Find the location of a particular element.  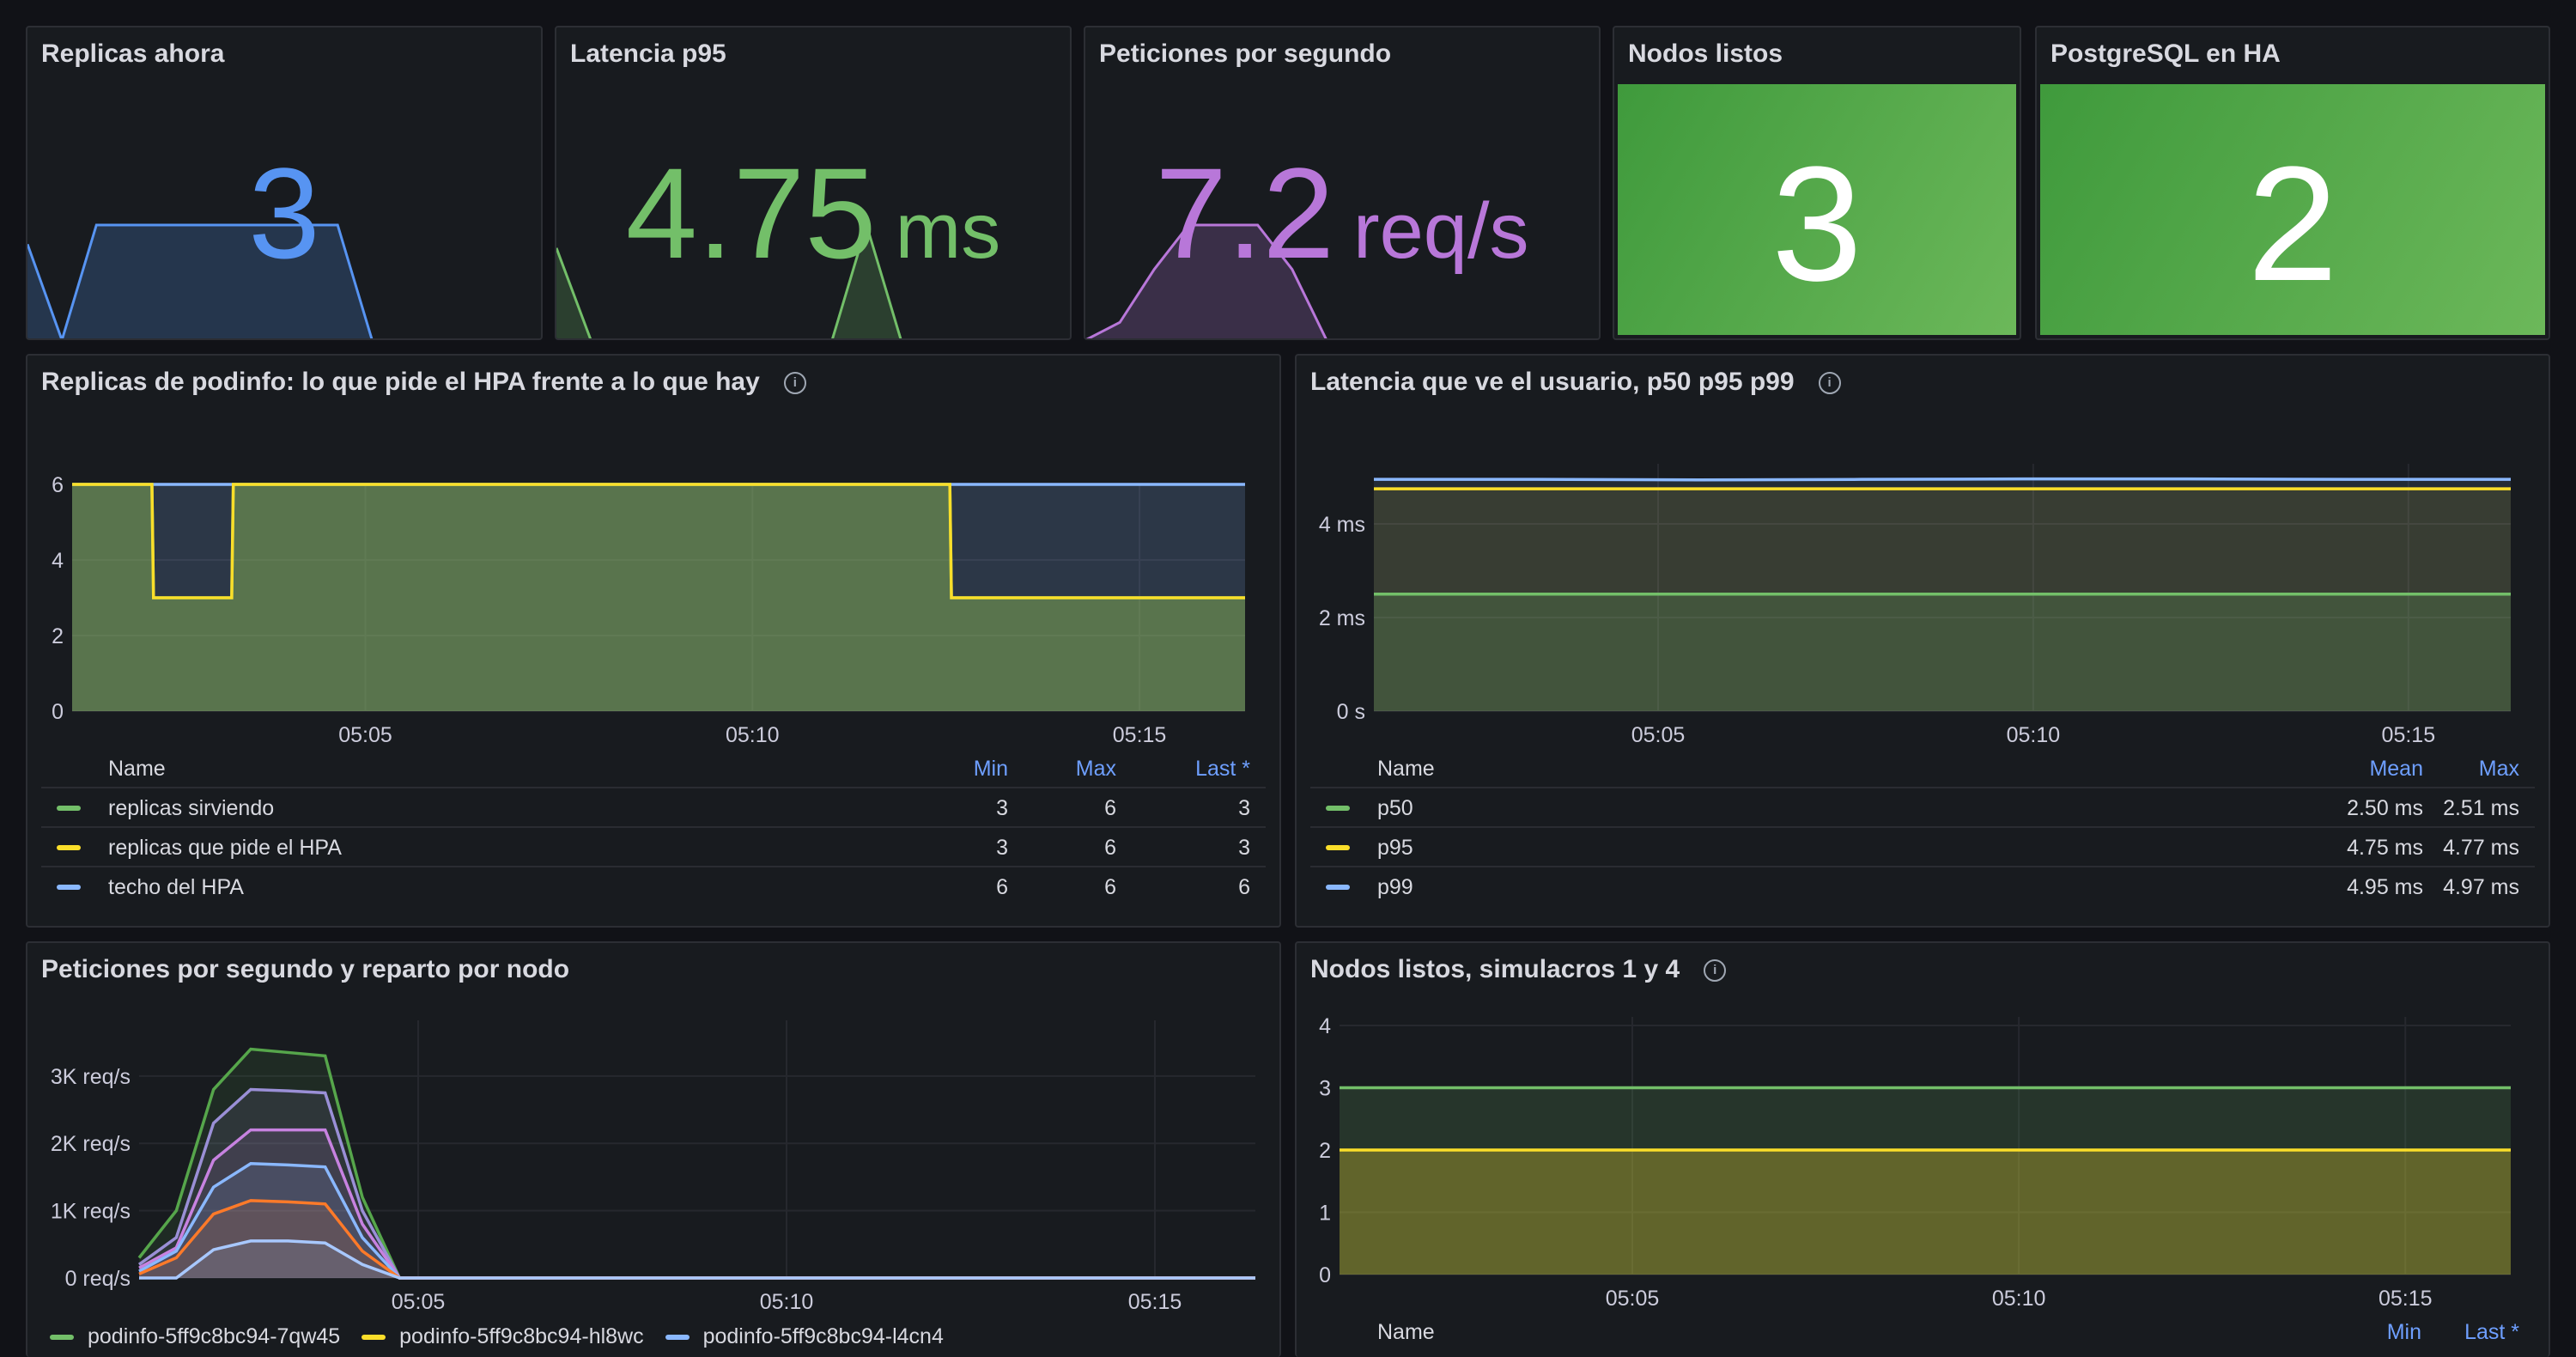

stat-panel-replicas: Replicas ahora 3 is located at coordinates (284, 183).